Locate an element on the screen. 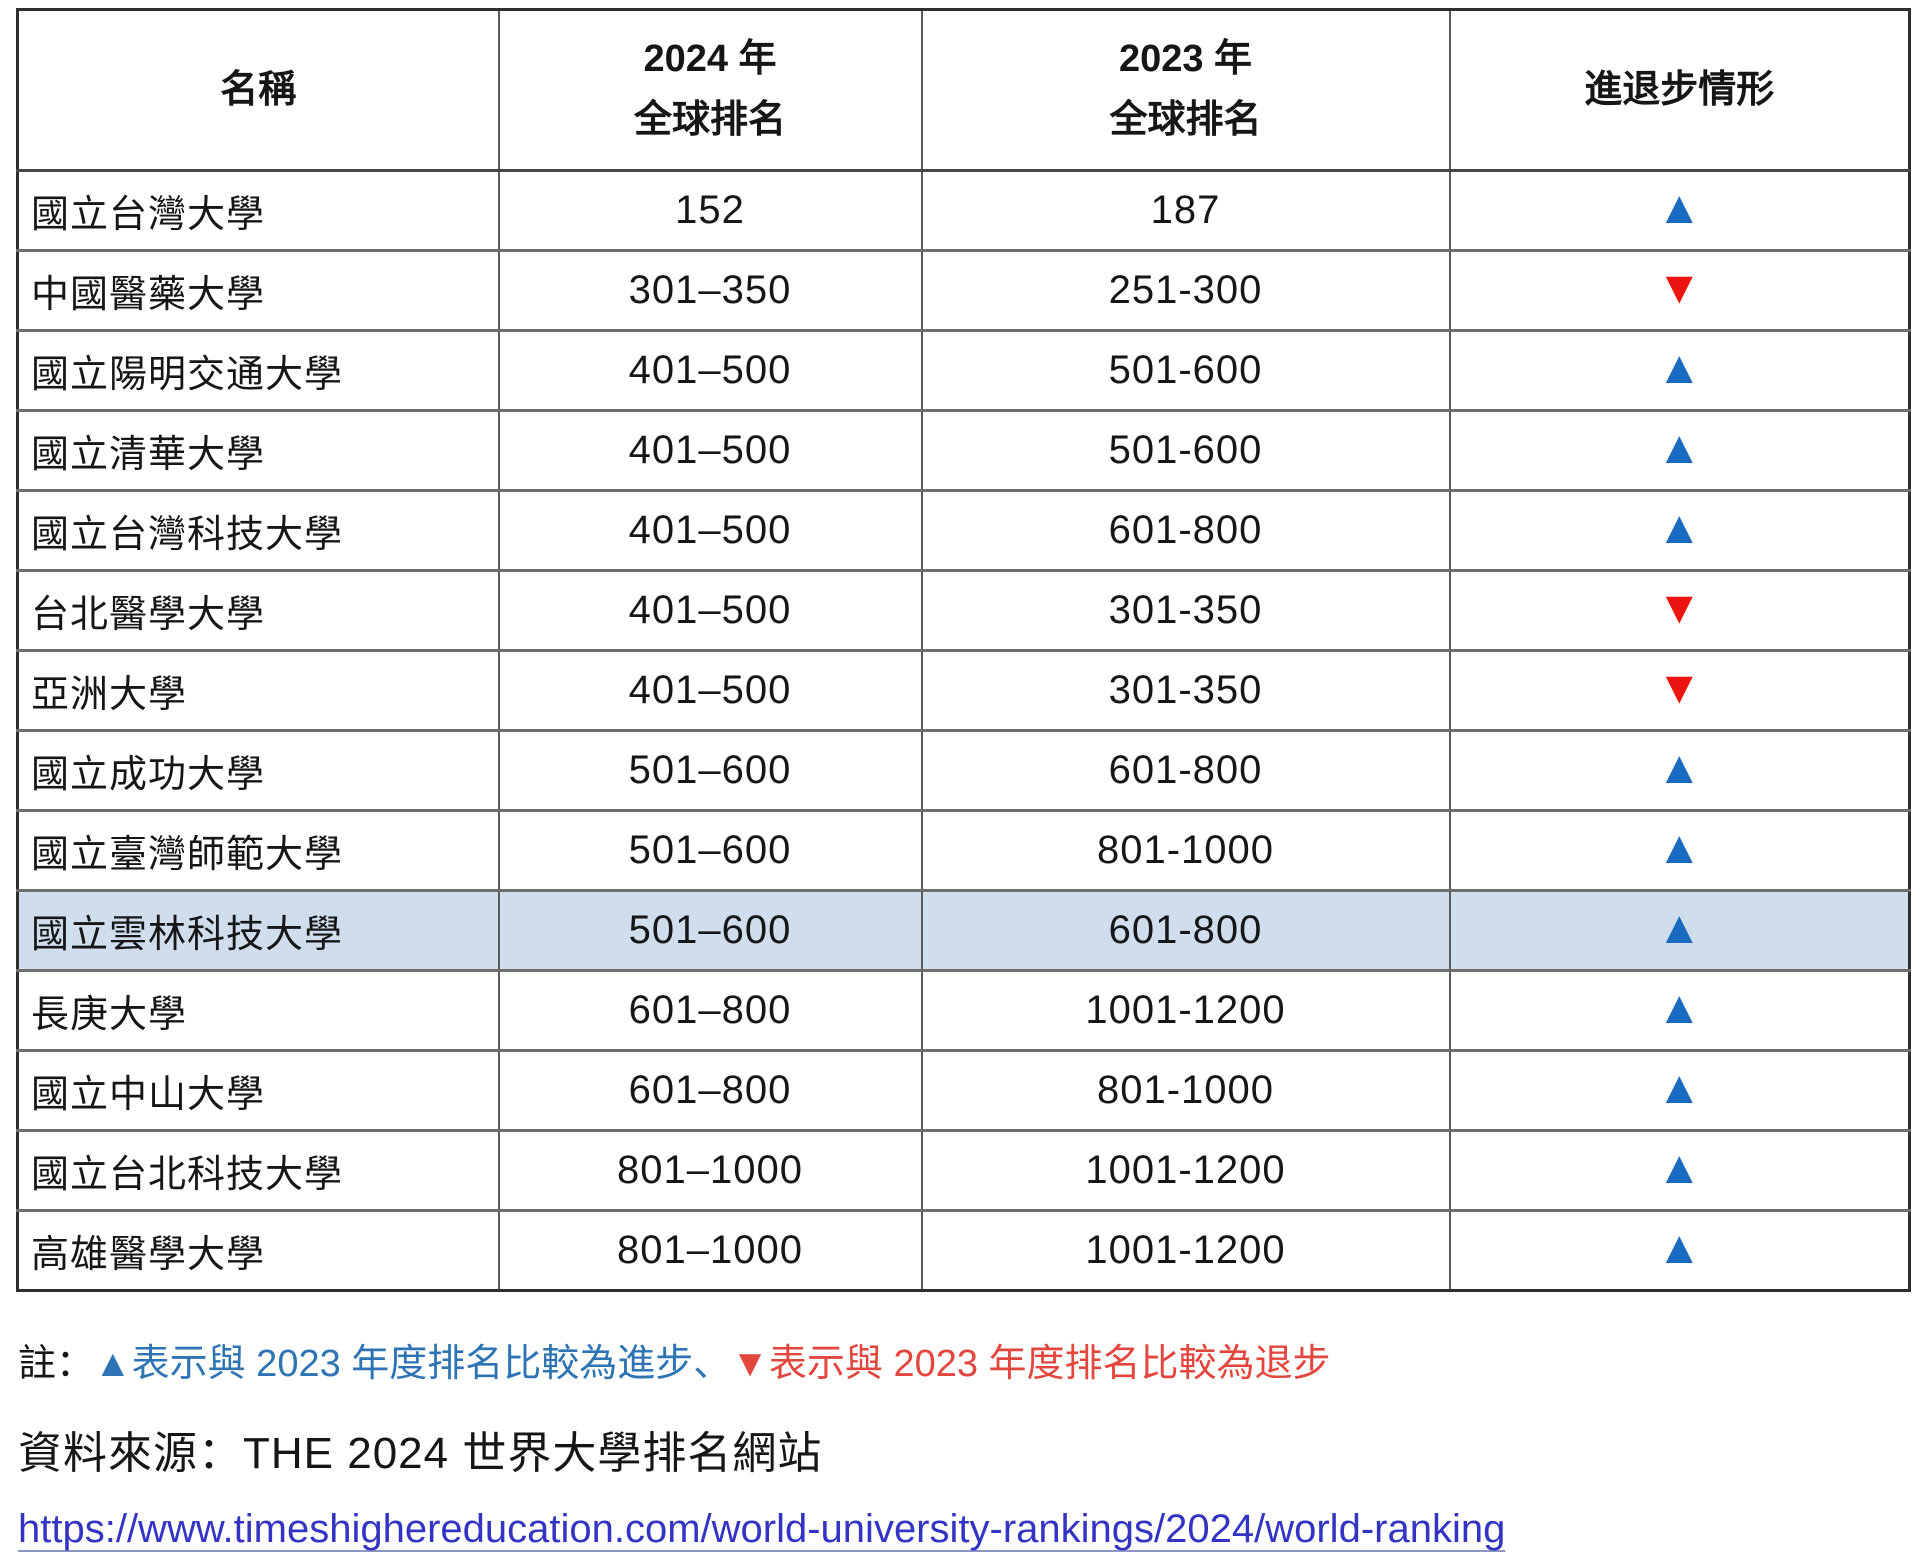 This screenshot has width=1920, height=1552. data-source-line: 資料來源：THE 2024 世界大學排名網站 is located at coordinates (420, 1453).